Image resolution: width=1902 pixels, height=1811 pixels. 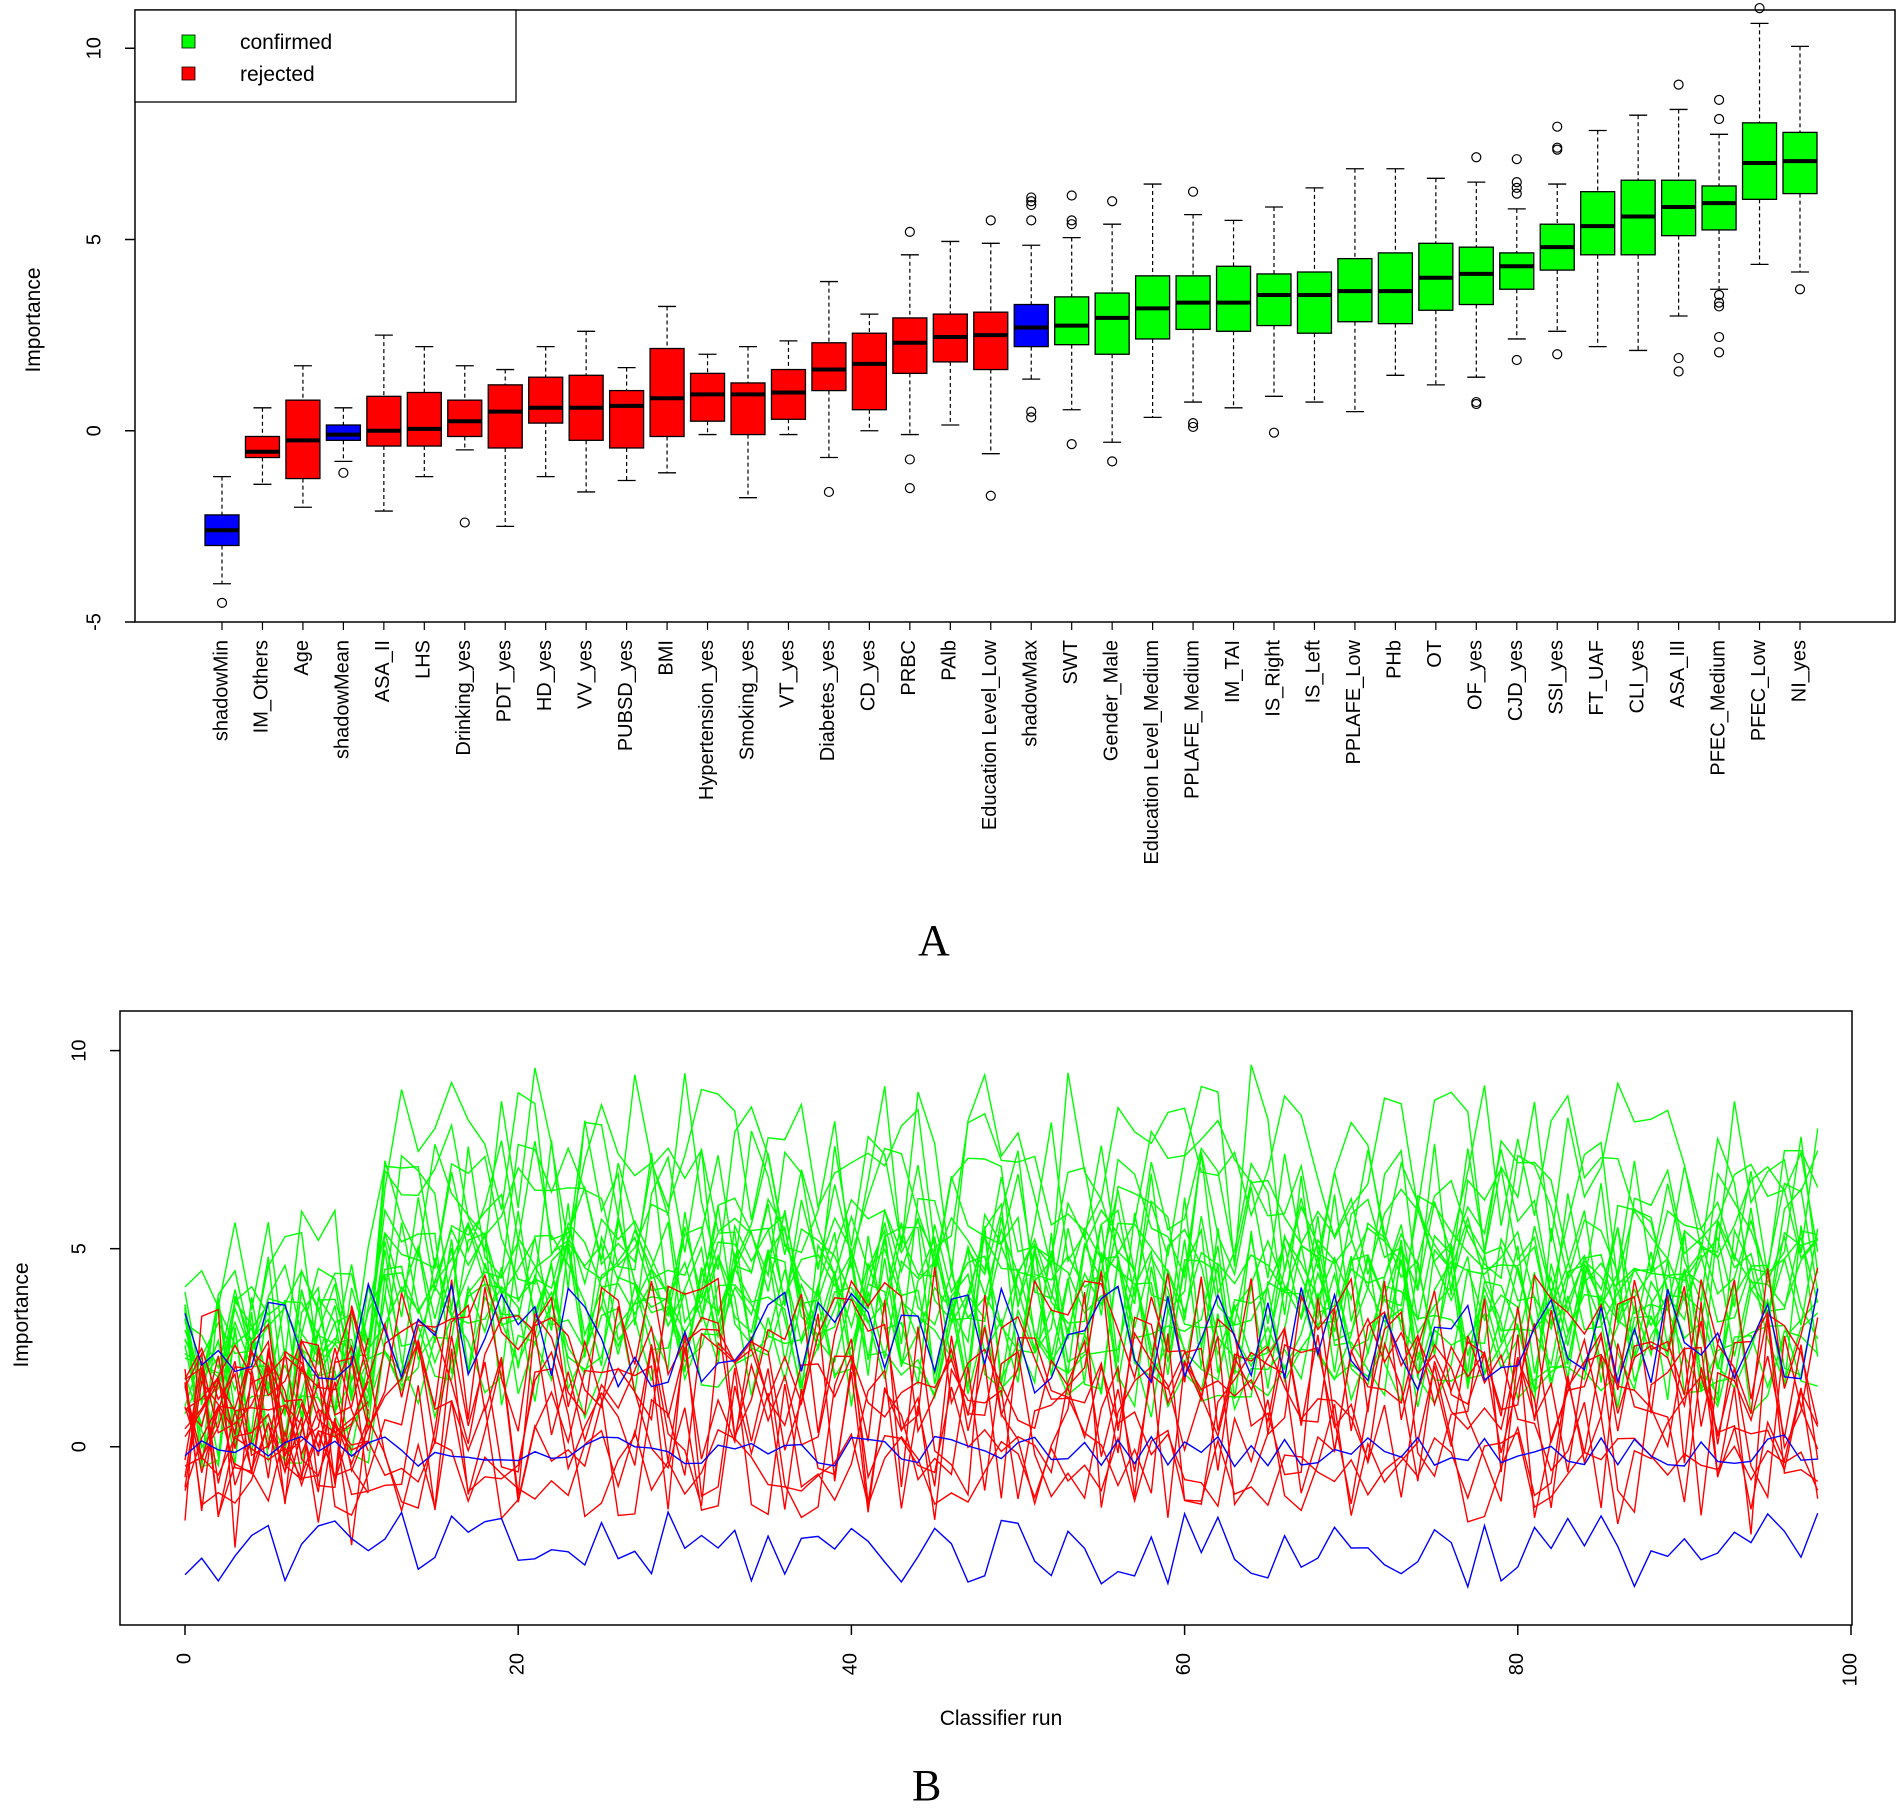 What do you see at coordinates (1314, 672) in the screenshot?
I see `x-tick-label: IS_Left` at bounding box center [1314, 672].